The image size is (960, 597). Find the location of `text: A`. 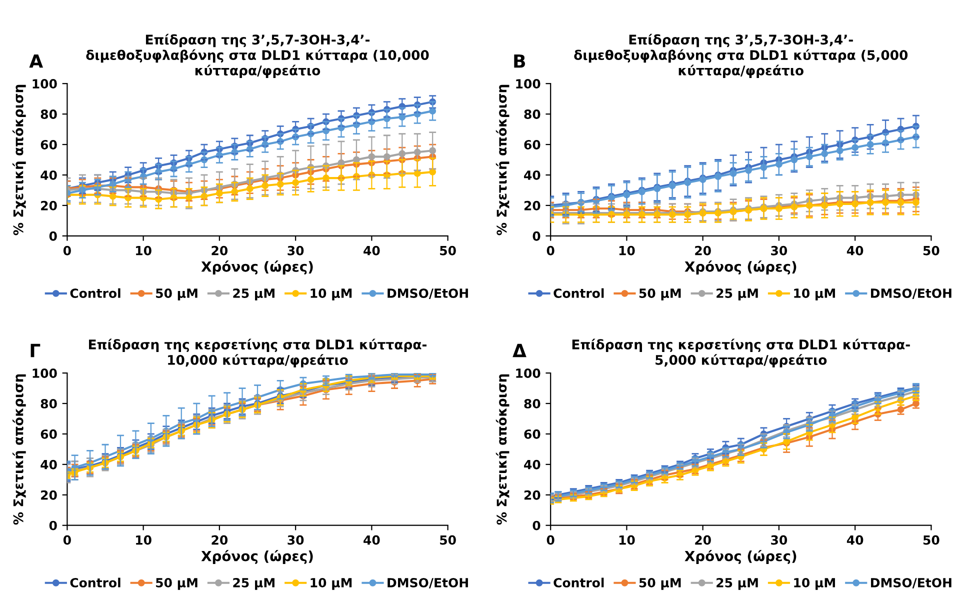

text: A is located at coordinates (36, 61).